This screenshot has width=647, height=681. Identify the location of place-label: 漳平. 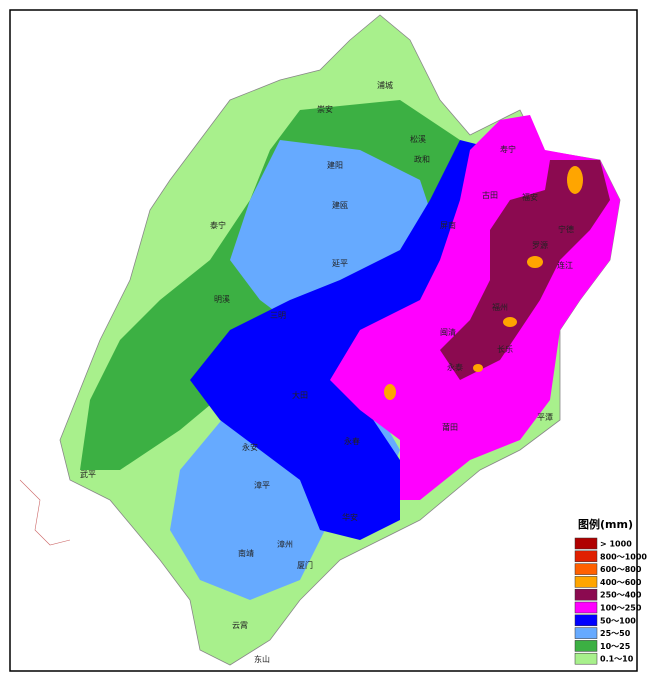
(262, 485).